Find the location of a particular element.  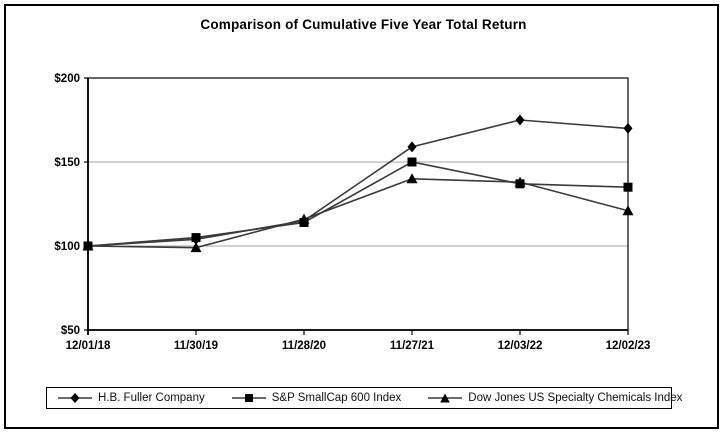

series-line-s-p-smallcap-600-index is located at coordinates (358, 204).